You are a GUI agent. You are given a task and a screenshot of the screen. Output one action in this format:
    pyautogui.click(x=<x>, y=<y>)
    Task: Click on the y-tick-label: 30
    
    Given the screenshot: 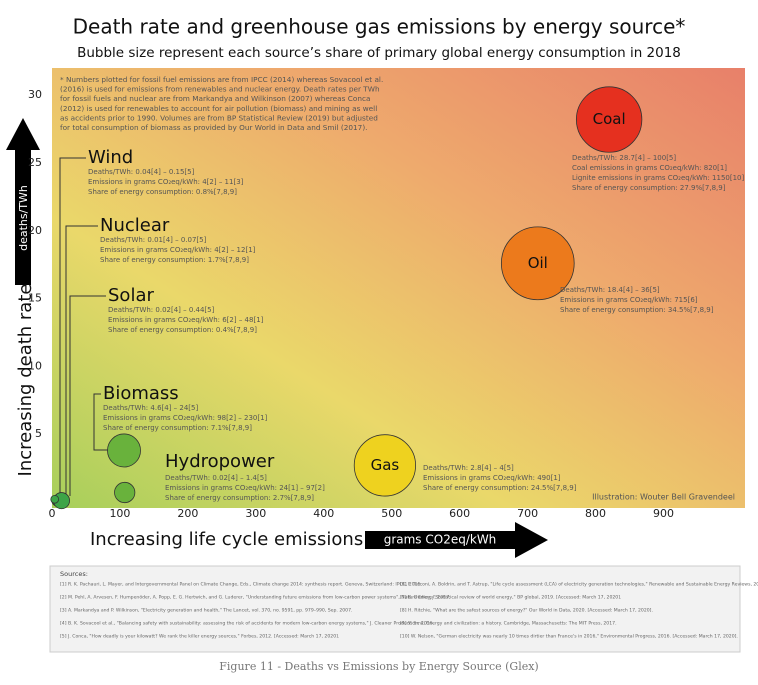 What is the action you would take?
    pyautogui.click(x=35, y=94)
    